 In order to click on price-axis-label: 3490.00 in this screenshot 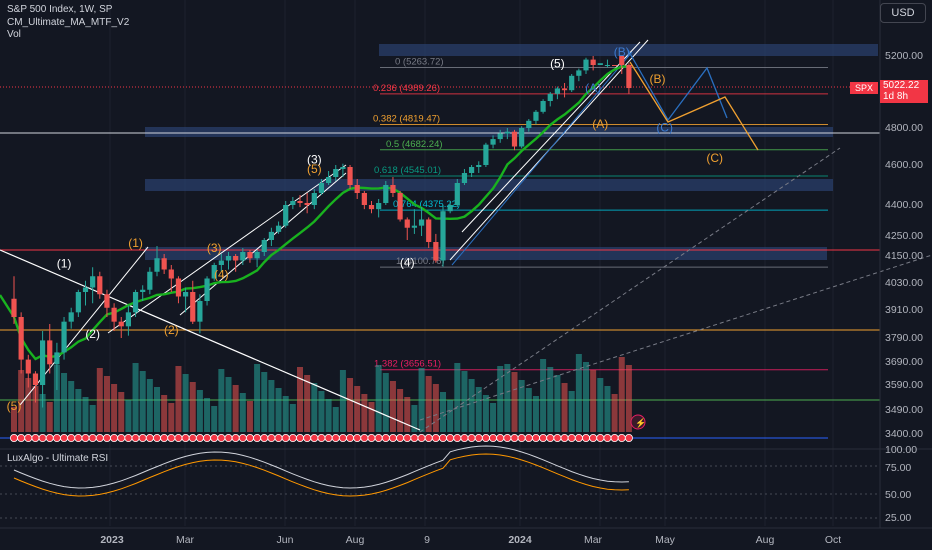, I will do `click(904, 410)`.